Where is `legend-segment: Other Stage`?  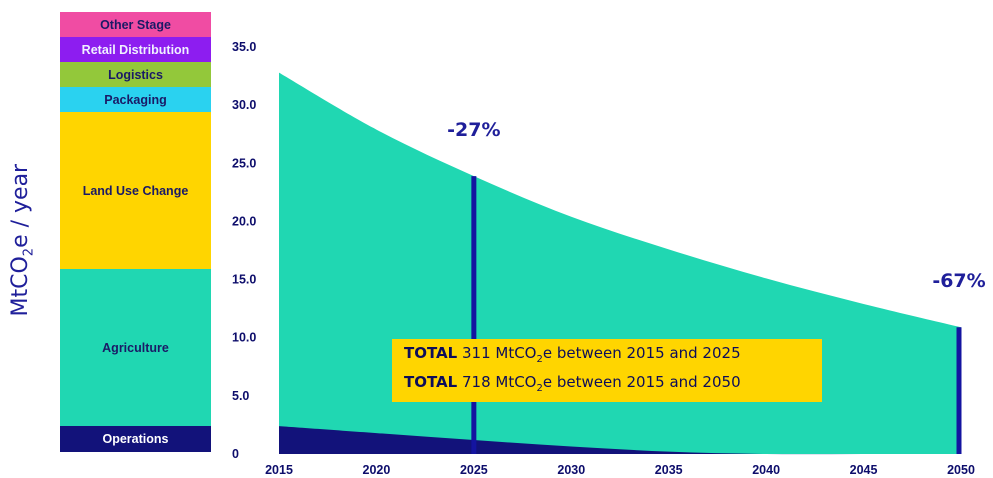 legend-segment: Other Stage is located at coordinates (135, 25).